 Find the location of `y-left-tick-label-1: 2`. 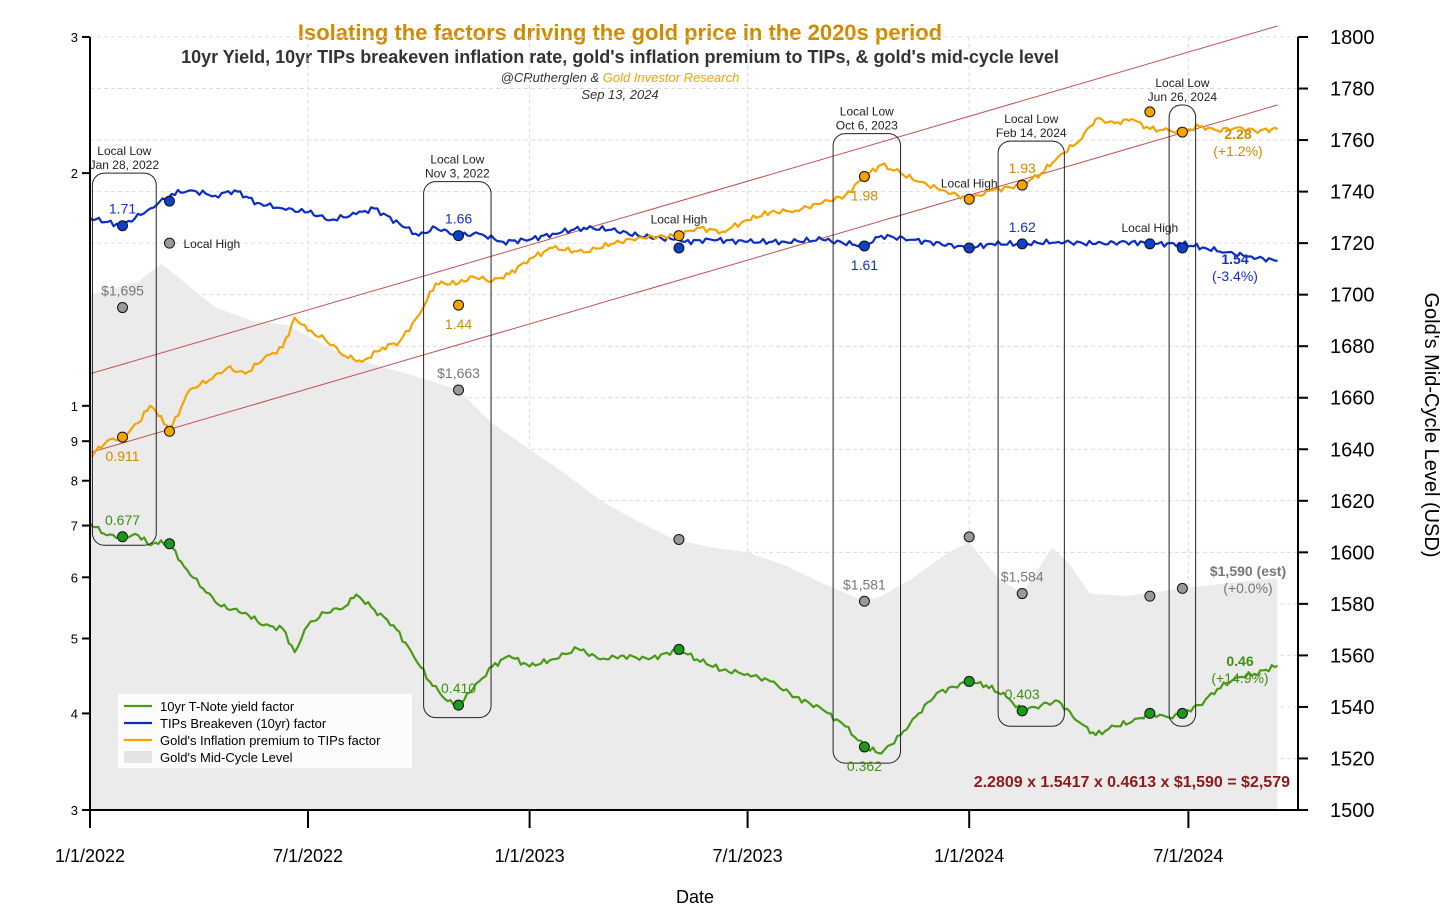

y-left-tick-label-1: 2 is located at coordinates (74, 173).